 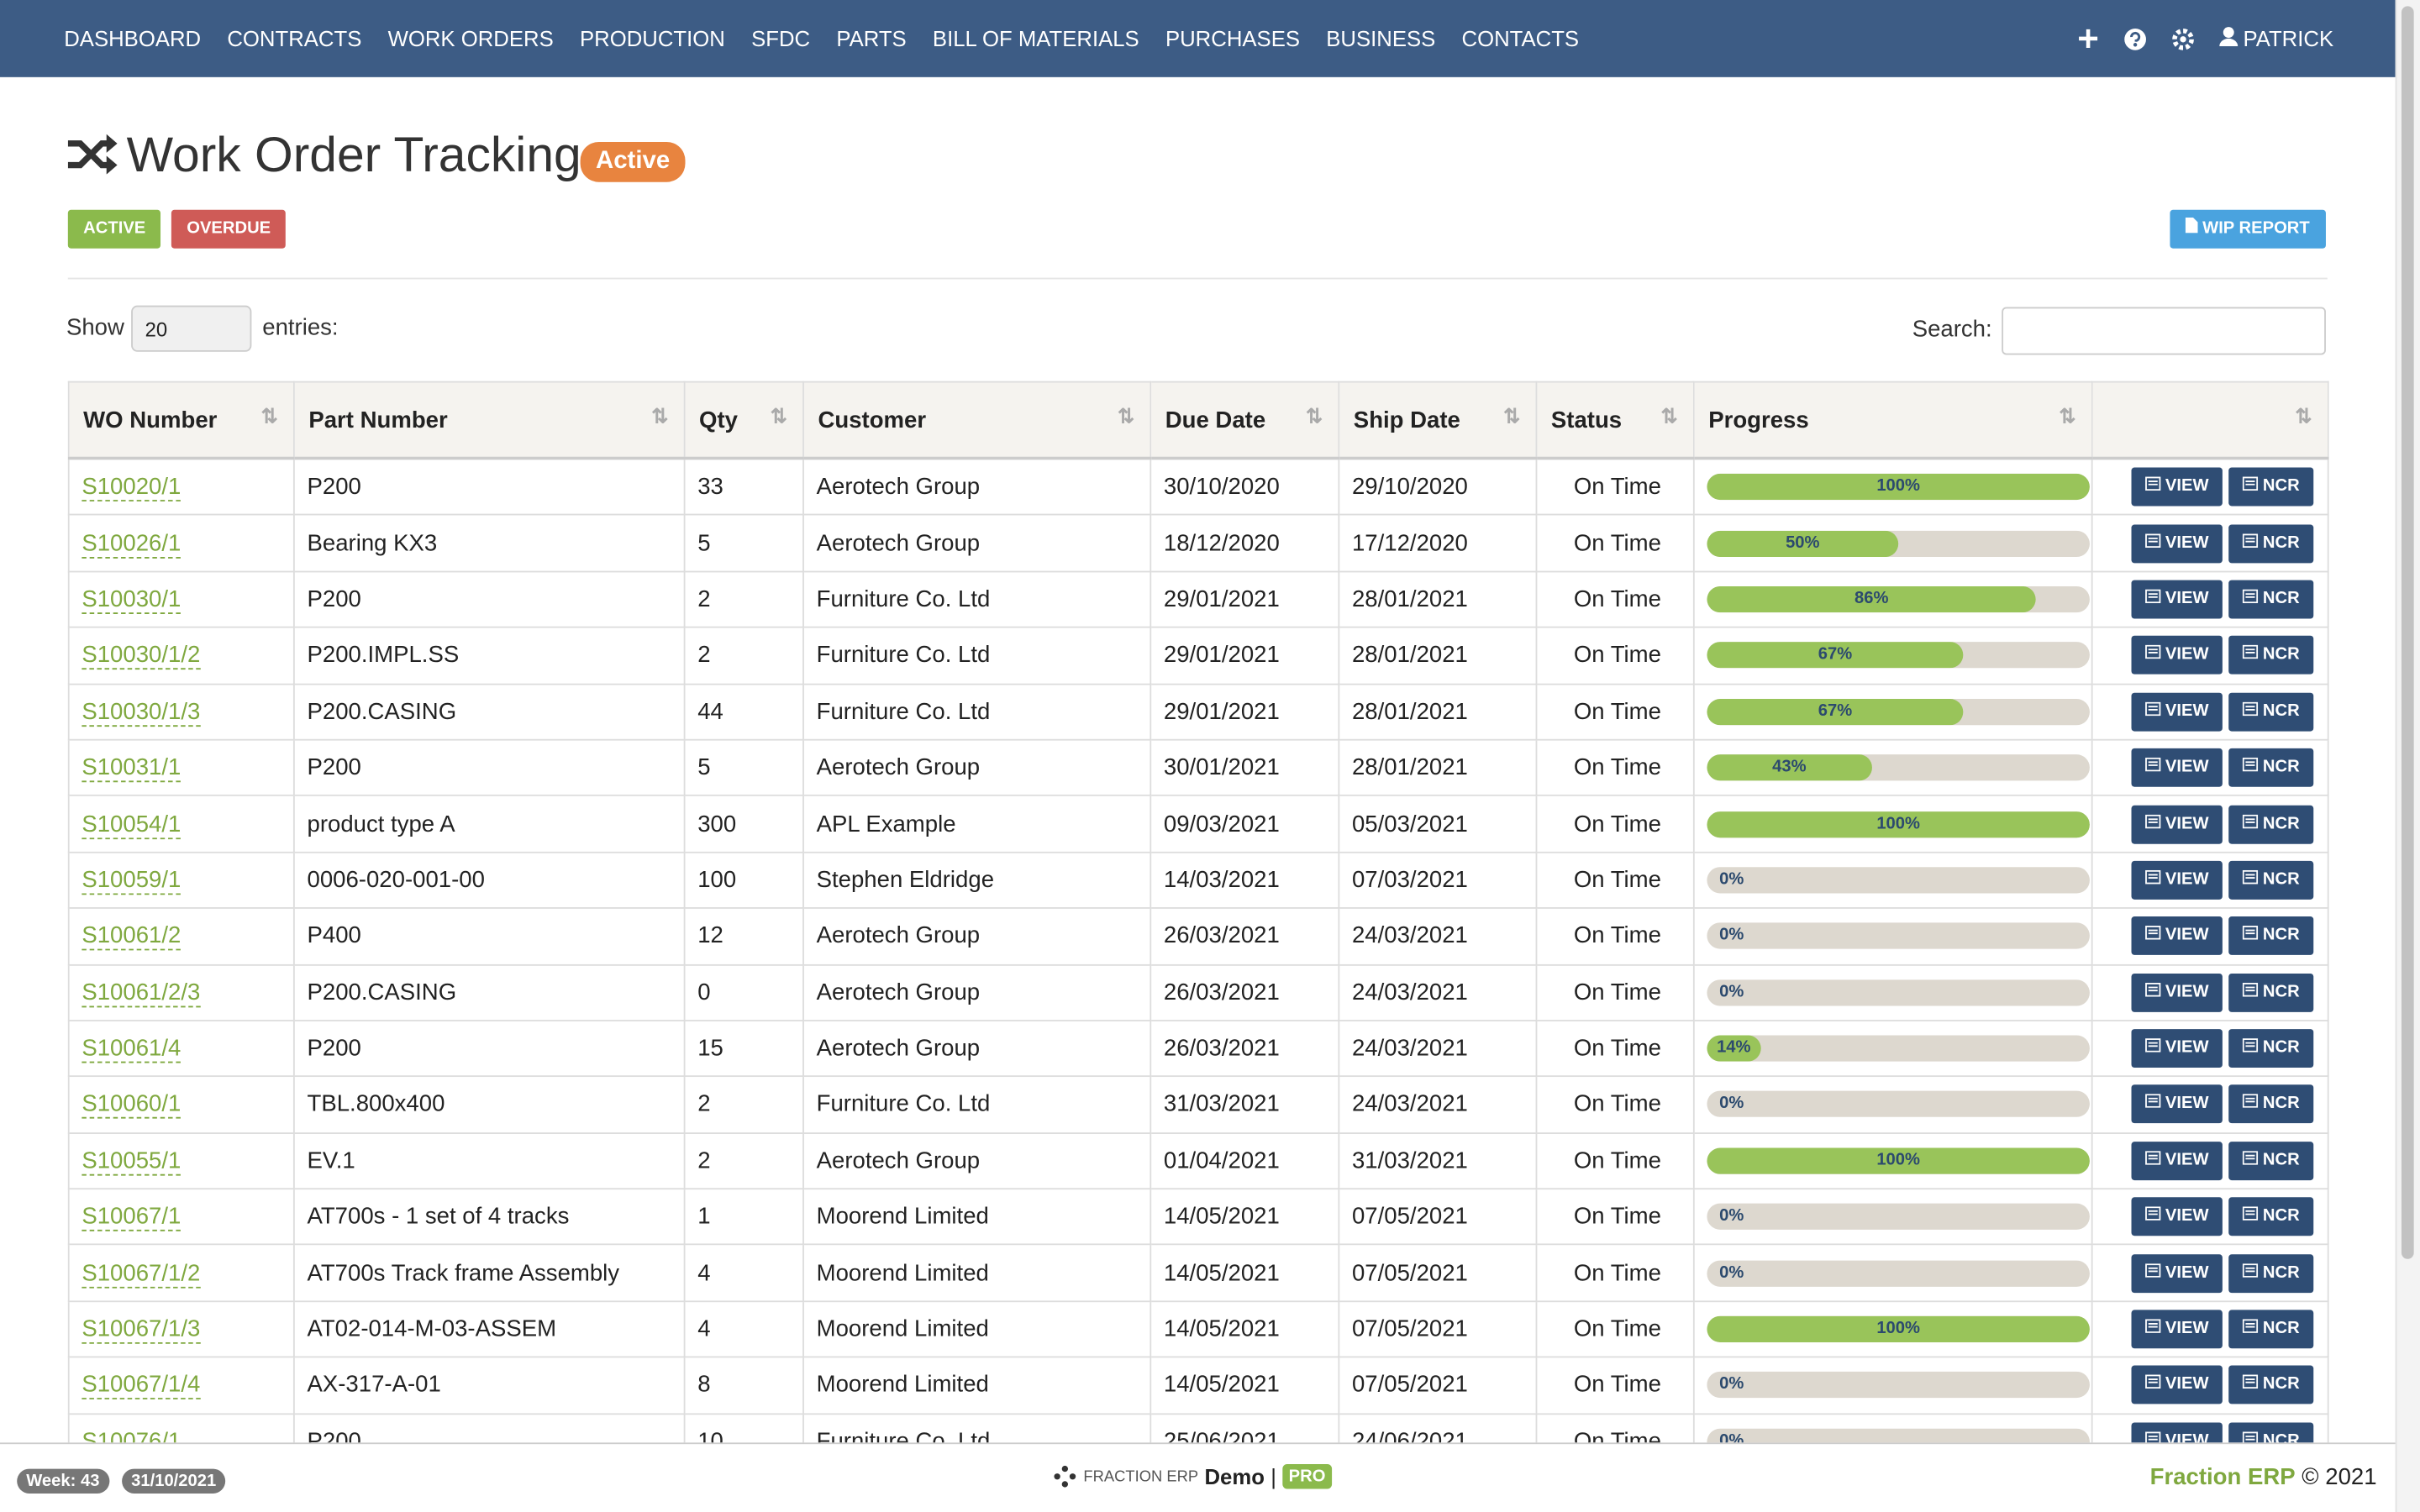 I want to click on progress-bar: 14%, so click(x=1899, y=1048).